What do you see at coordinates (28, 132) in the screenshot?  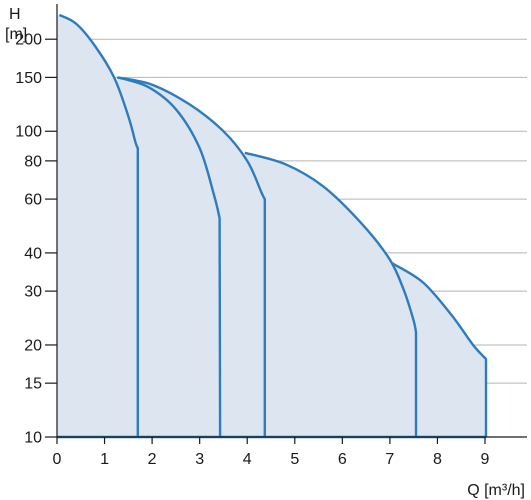 I see `y-tick-label-100: 100` at bounding box center [28, 132].